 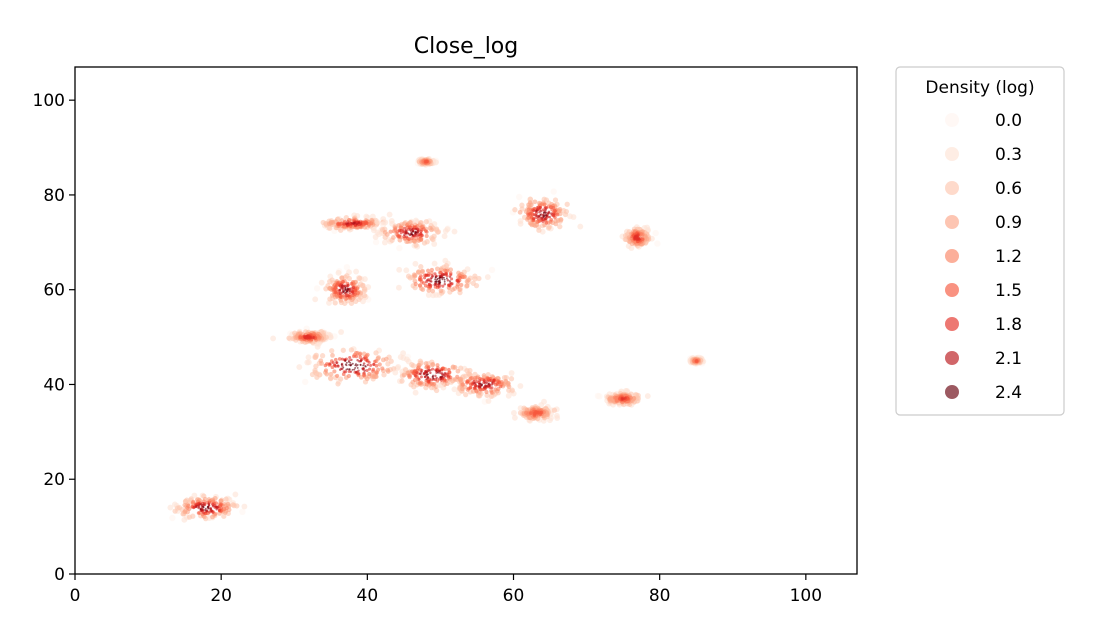 What do you see at coordinates (983, 325) in the screenshot?
I see `legend-entry: 1.8` at bounding box center [983, 325].